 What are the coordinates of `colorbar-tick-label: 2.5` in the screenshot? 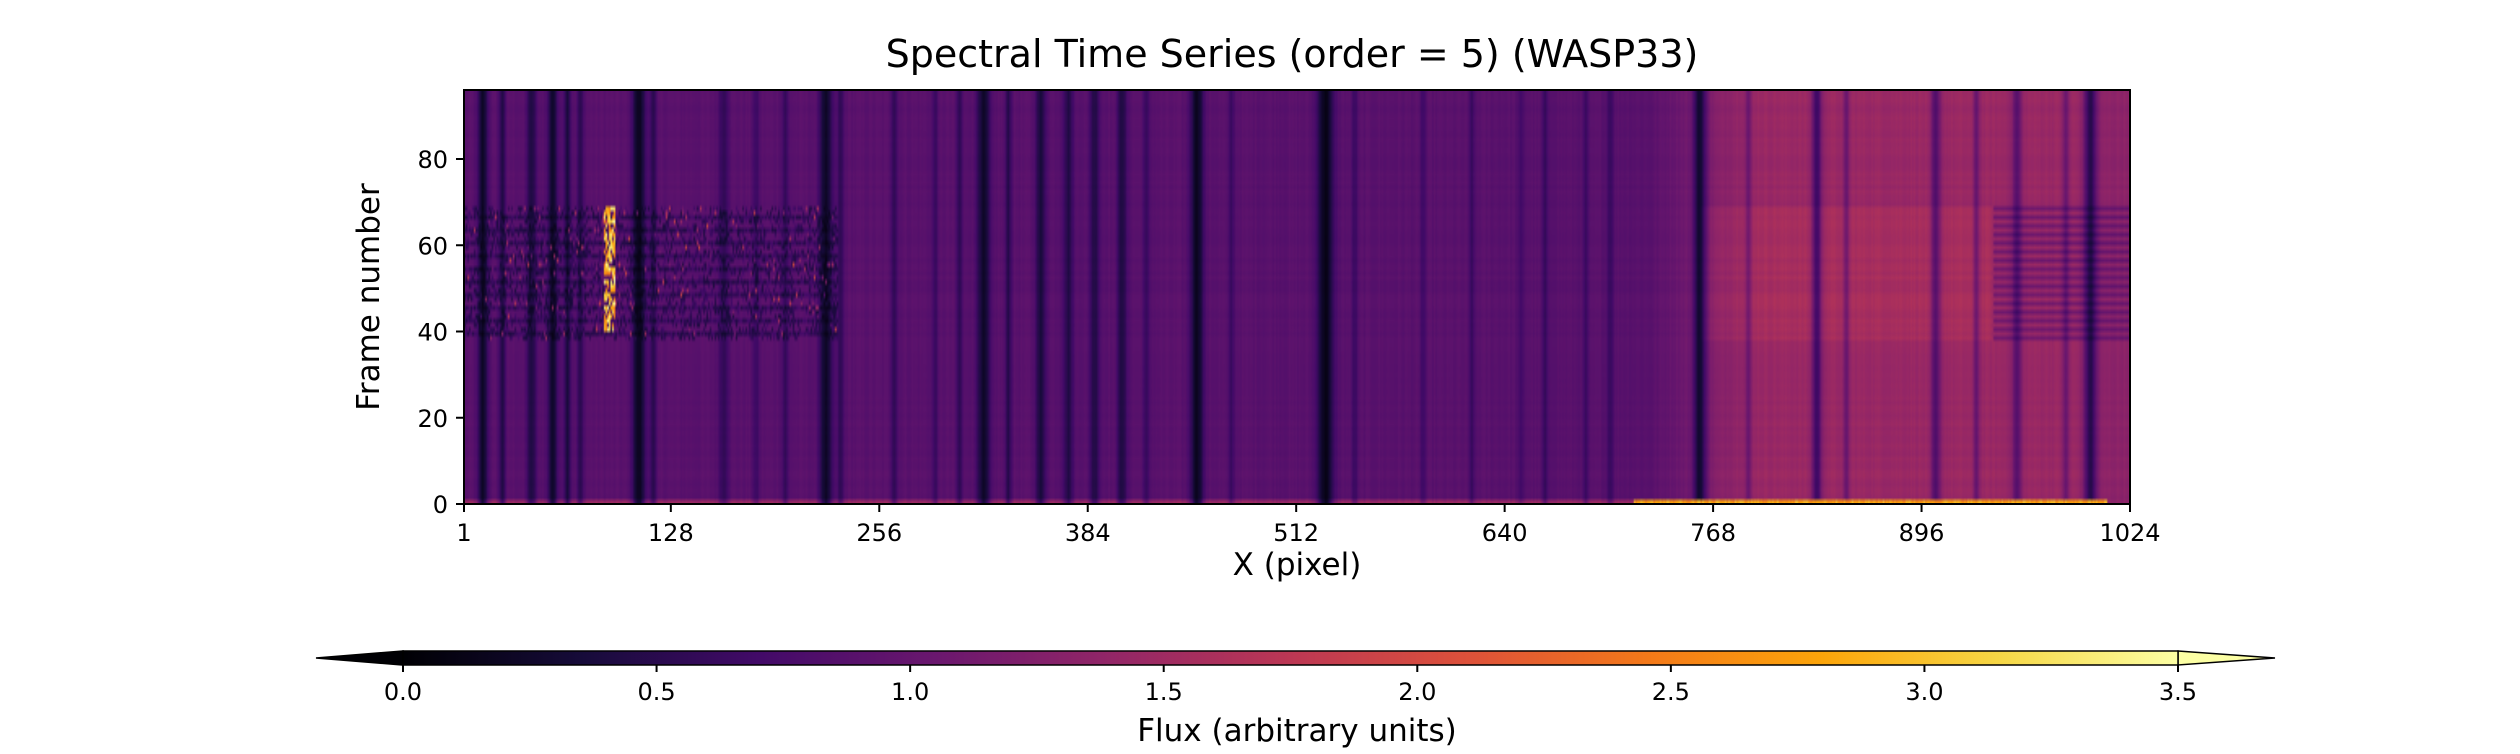 It's located at (1671, 692).